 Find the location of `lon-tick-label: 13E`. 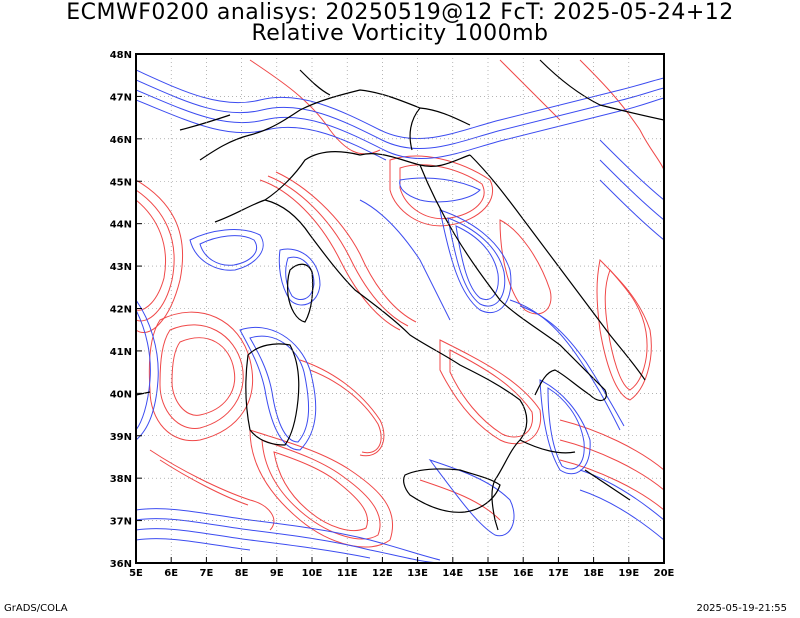

lon-tick-label: 13E is located at coordinates (417, 573).